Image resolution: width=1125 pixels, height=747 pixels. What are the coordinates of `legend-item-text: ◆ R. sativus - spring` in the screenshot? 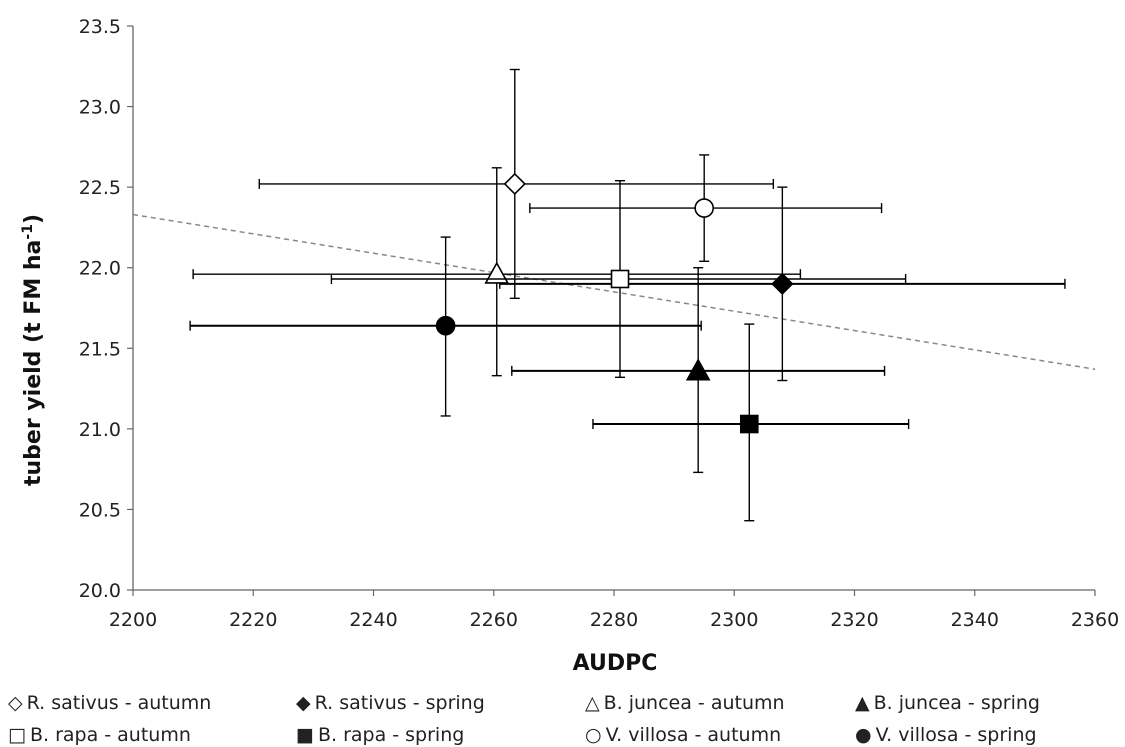 It's located at (390, 703).